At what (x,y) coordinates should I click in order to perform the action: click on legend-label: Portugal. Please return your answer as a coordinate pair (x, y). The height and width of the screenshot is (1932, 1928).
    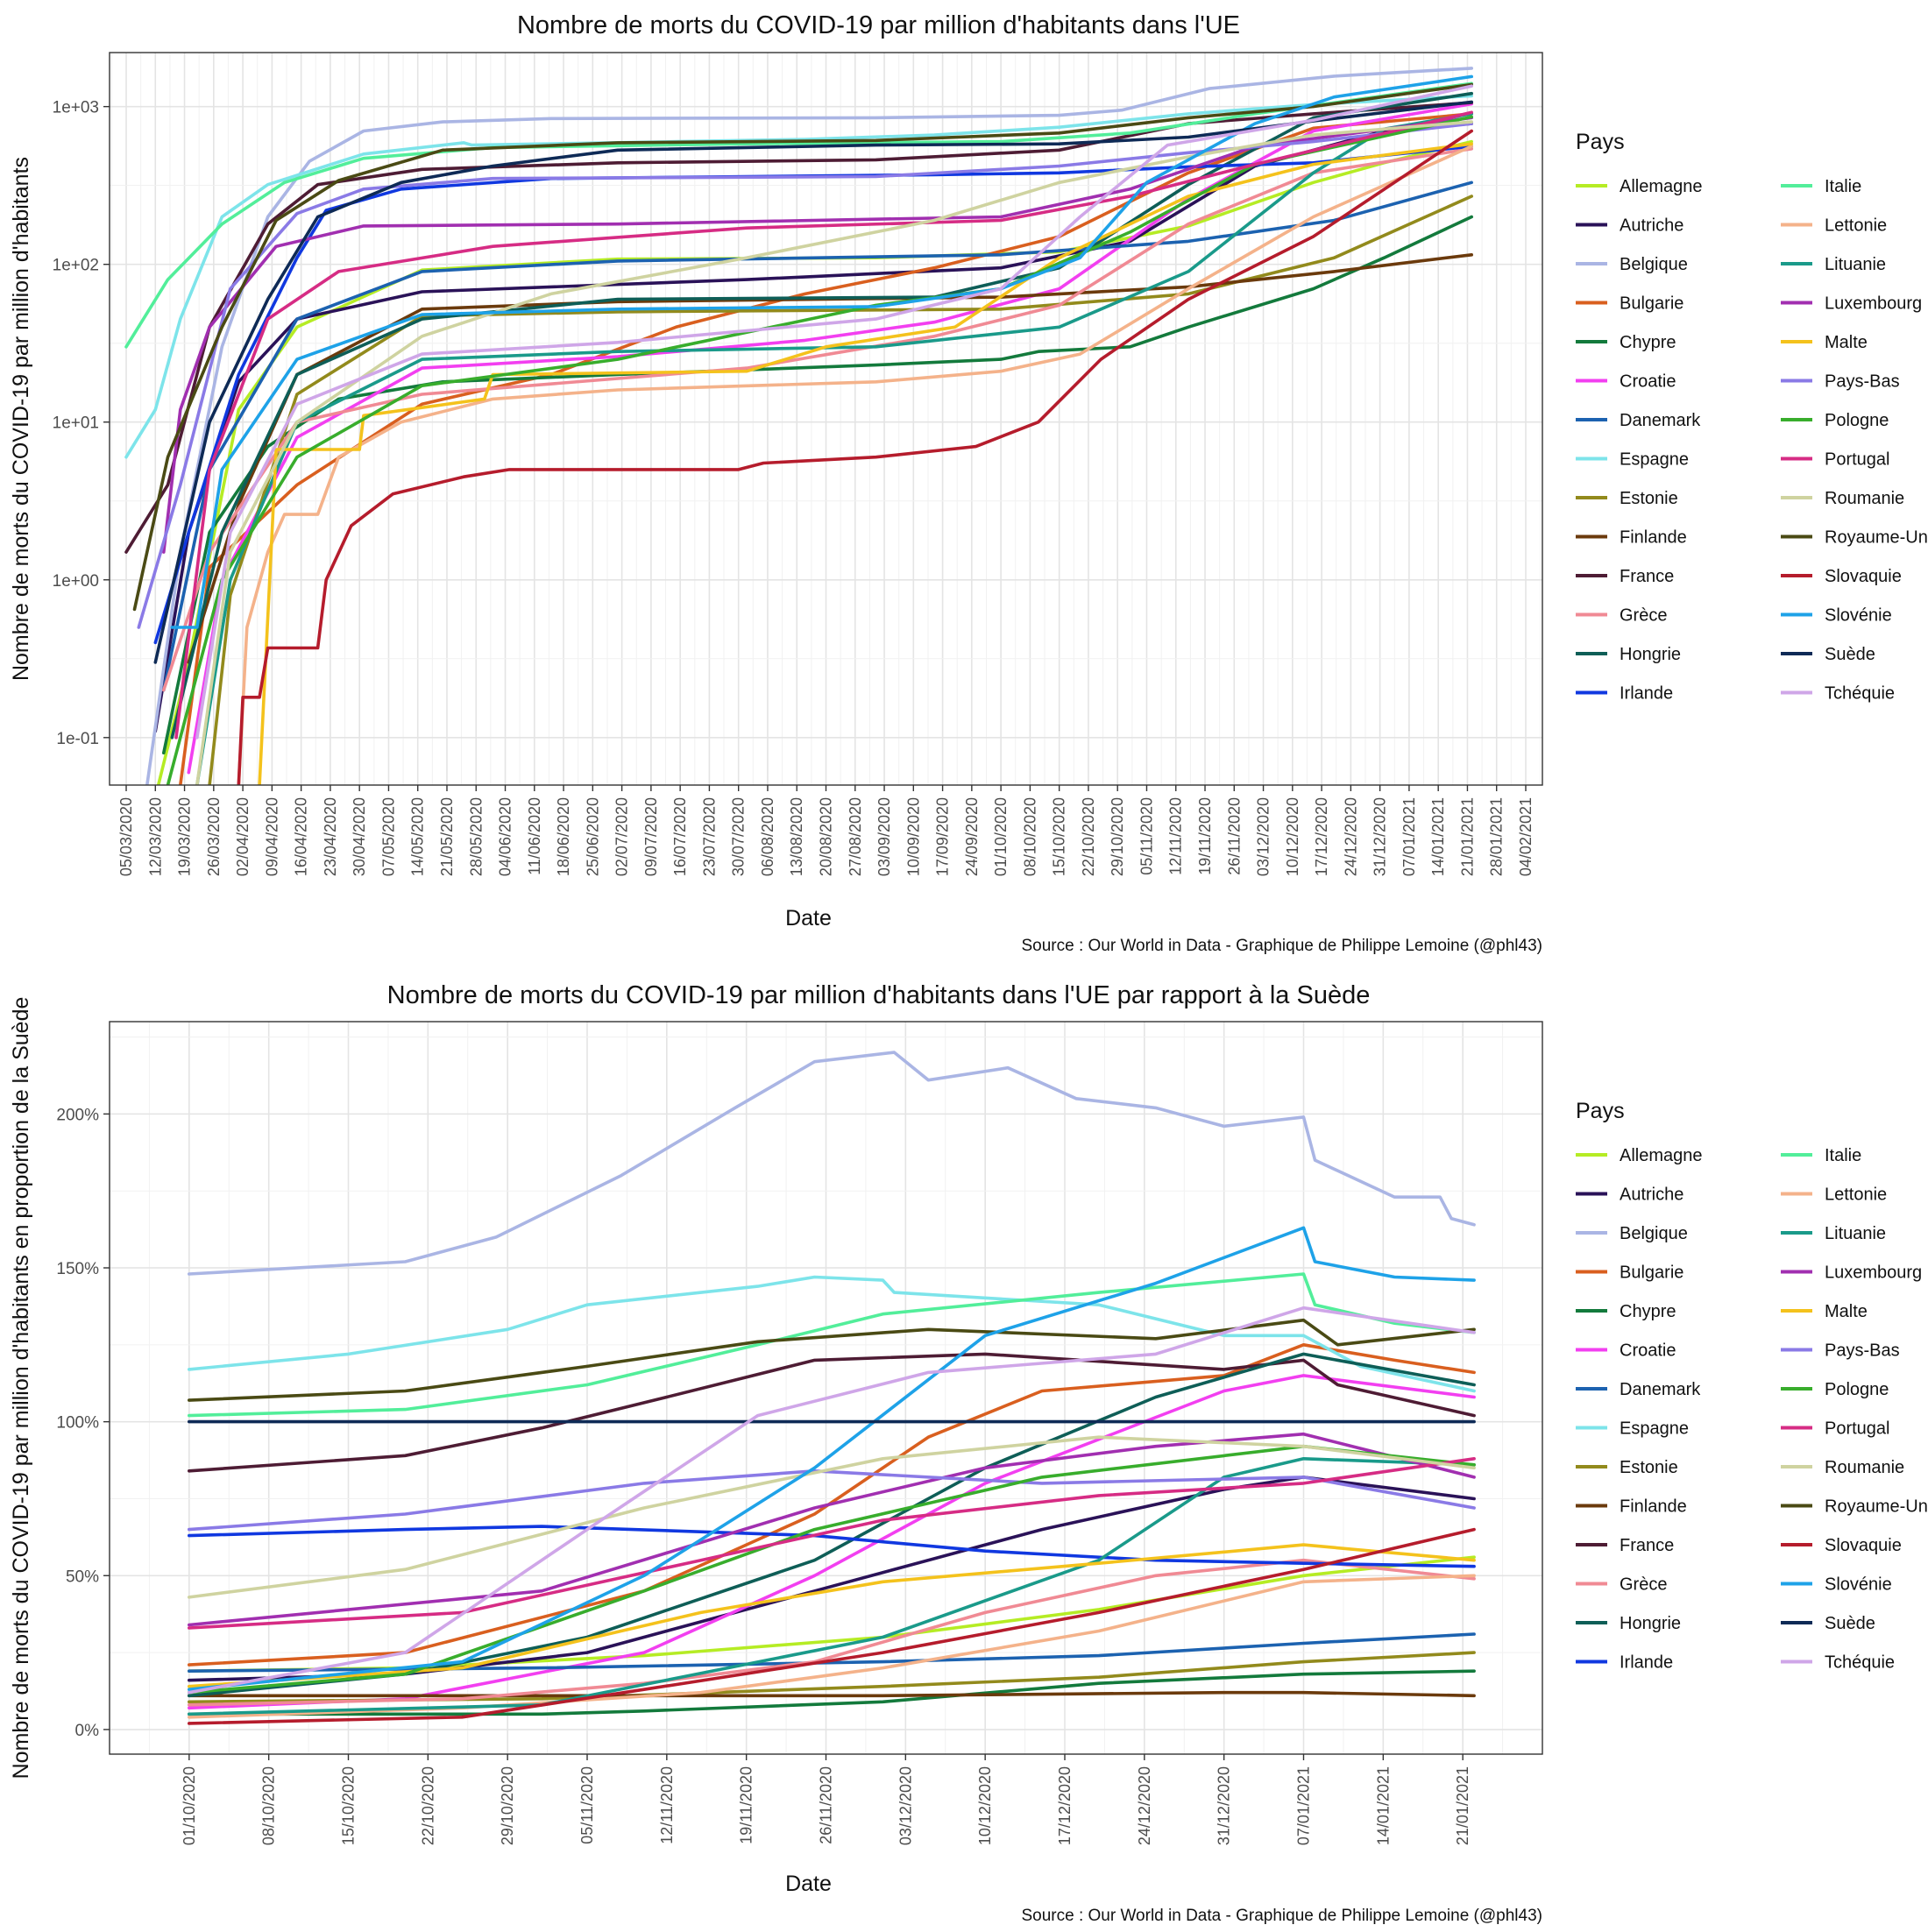
    Looking at the image, I should click on (1857, 460).